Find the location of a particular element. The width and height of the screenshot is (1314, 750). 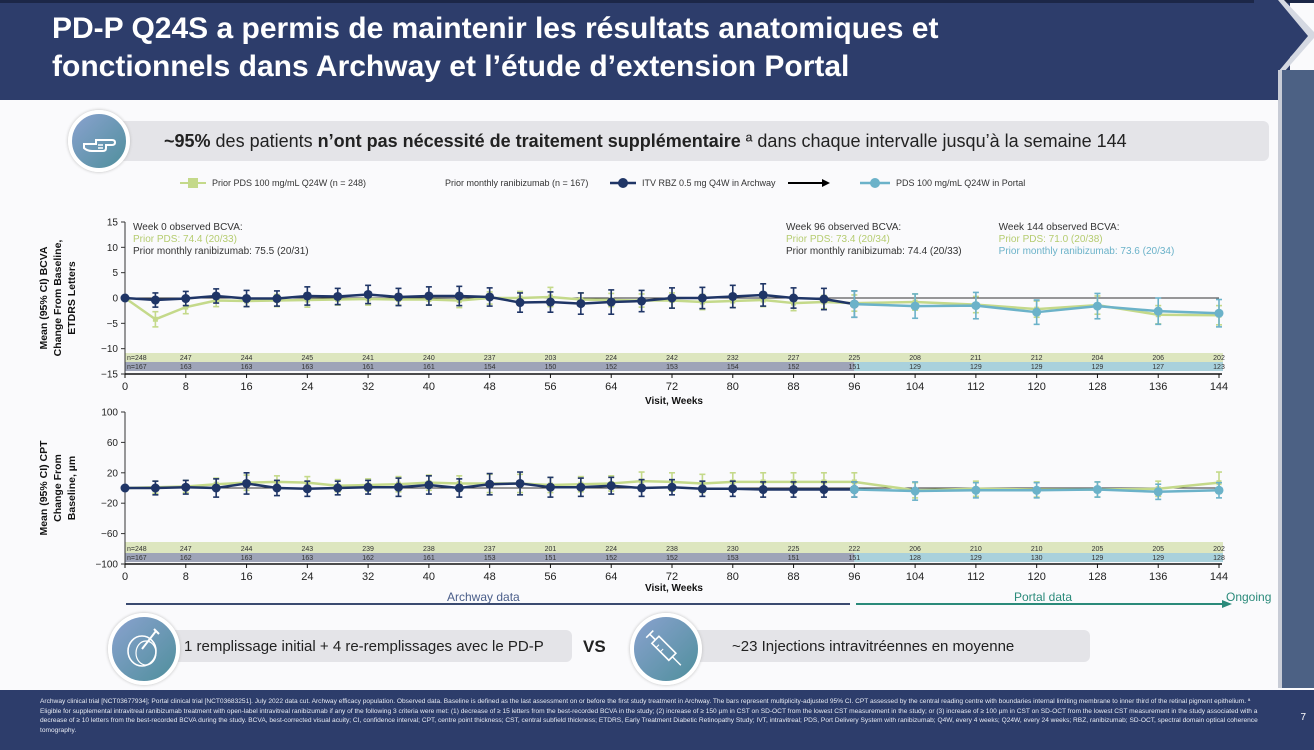

x-tick-label: 32 is located at coordinates (368, 577).